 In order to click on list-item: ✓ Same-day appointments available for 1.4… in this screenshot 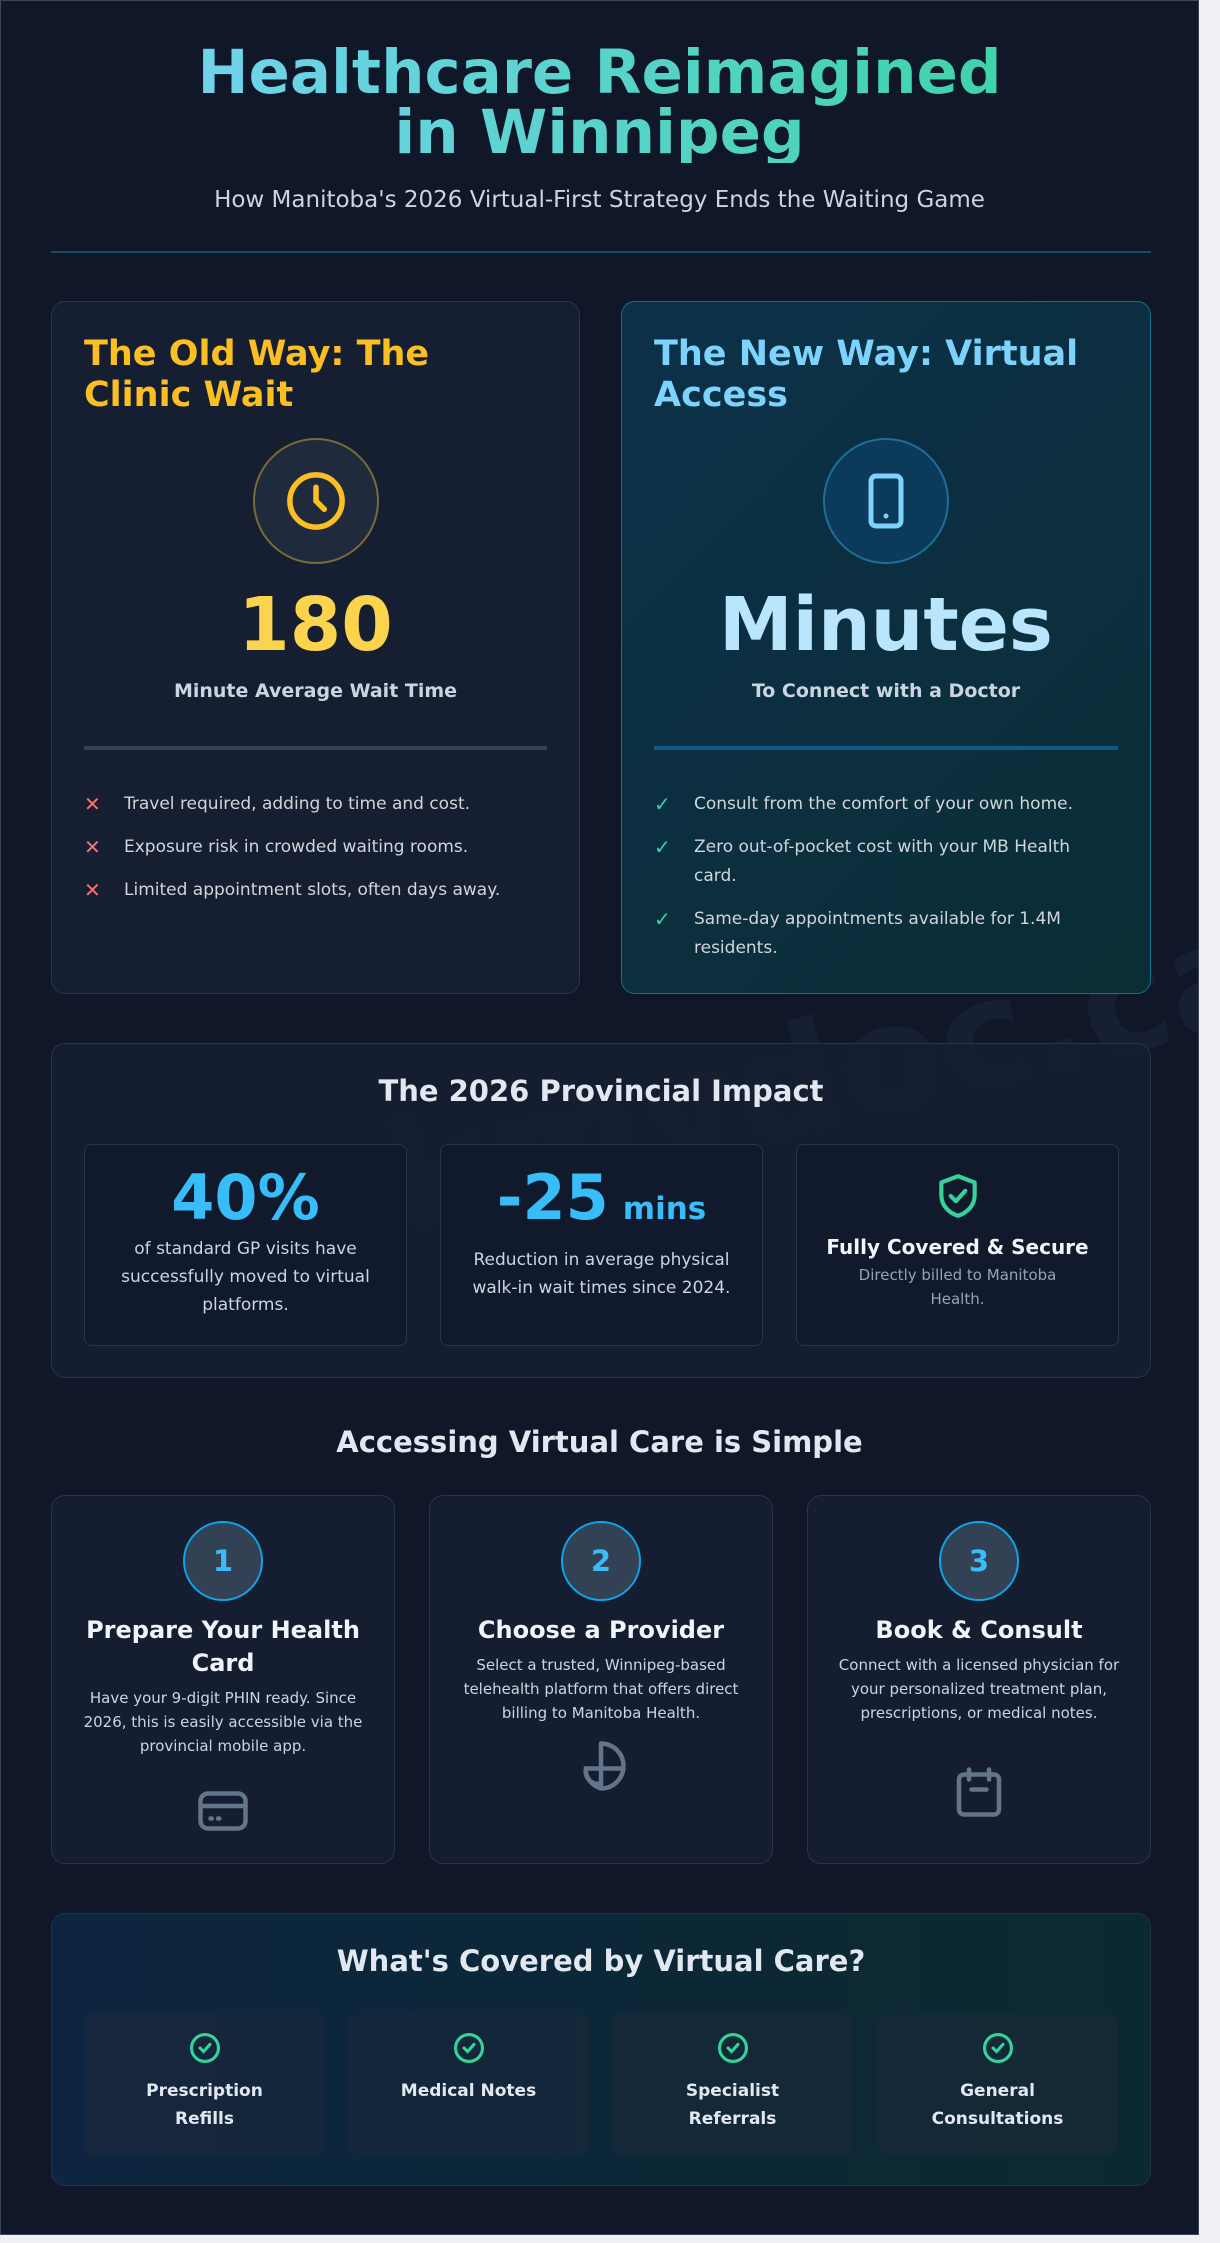, I will do `click(886, 934)`.